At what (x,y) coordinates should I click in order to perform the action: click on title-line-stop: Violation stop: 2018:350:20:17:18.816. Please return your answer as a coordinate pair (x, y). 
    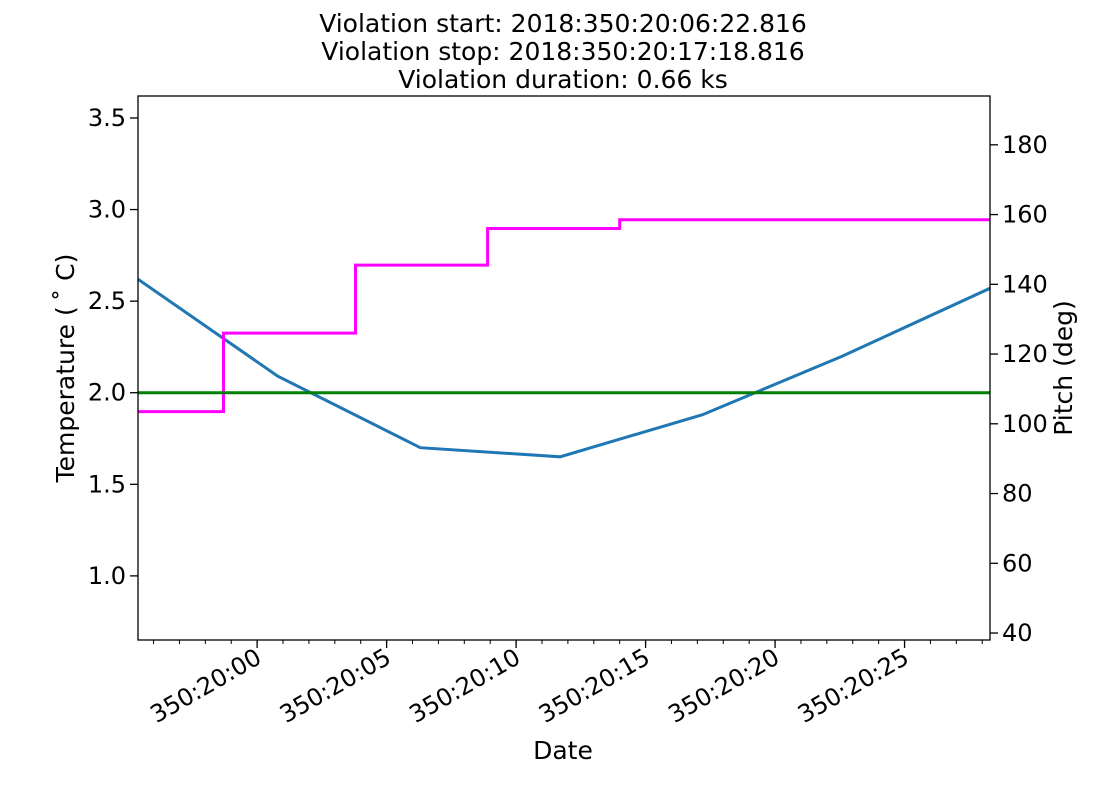
    Looking at the image, I should click on (562, 51).